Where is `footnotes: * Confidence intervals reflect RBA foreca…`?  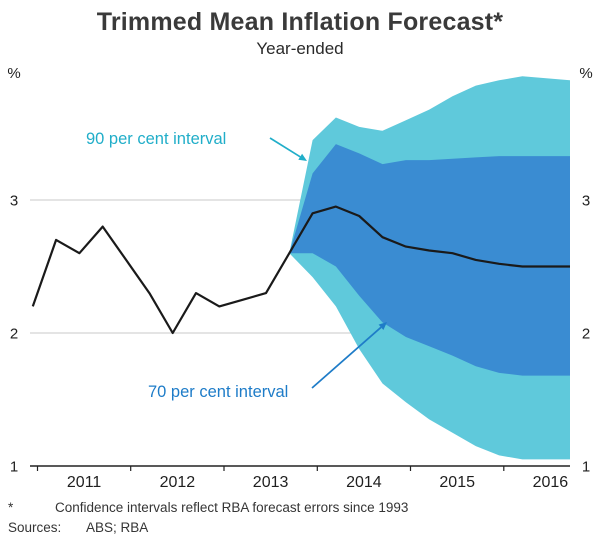
footnotes: * Confidence intervals reflect RBA foreca… is located at coordinates (304, 518).